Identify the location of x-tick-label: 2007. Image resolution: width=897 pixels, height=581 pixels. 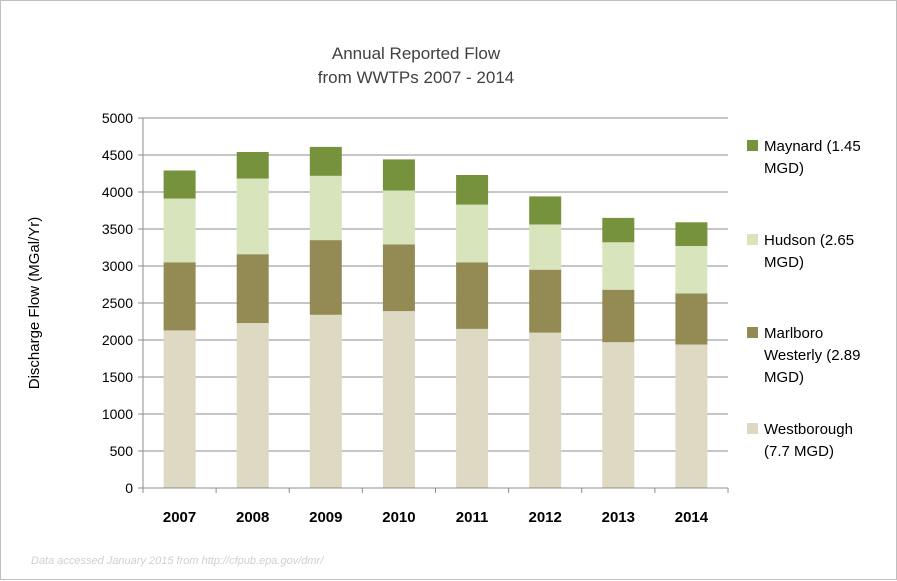
(179, 517).